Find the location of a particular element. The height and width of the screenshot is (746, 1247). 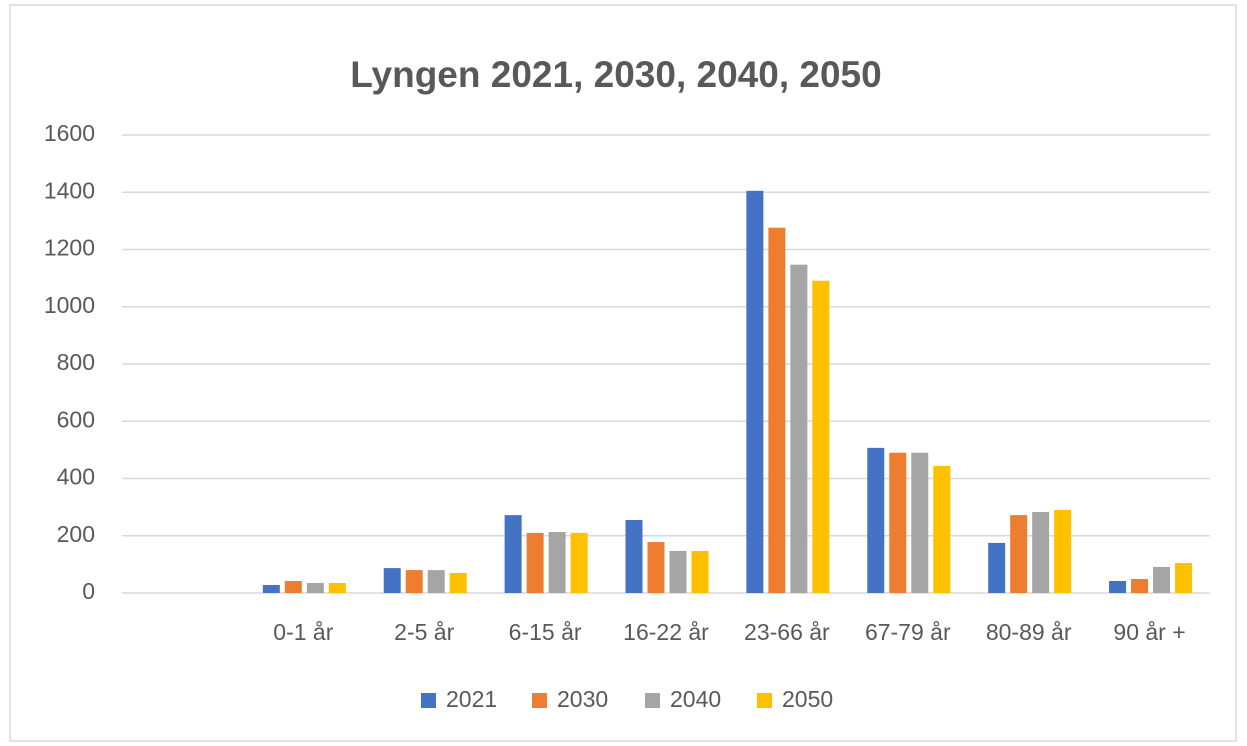

y-tick-label: 1600 is located at coordinates (69, 133).